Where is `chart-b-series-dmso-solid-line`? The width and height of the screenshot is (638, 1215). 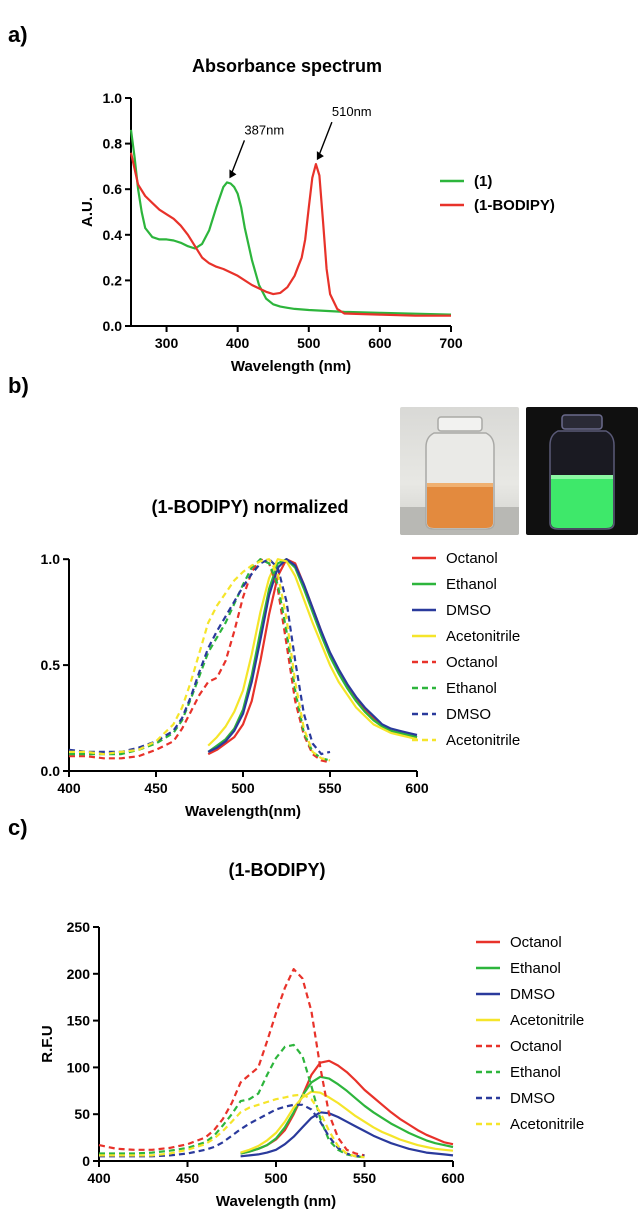
chart-b-series-dmso-solid-line is located at coordinates (312, 655).